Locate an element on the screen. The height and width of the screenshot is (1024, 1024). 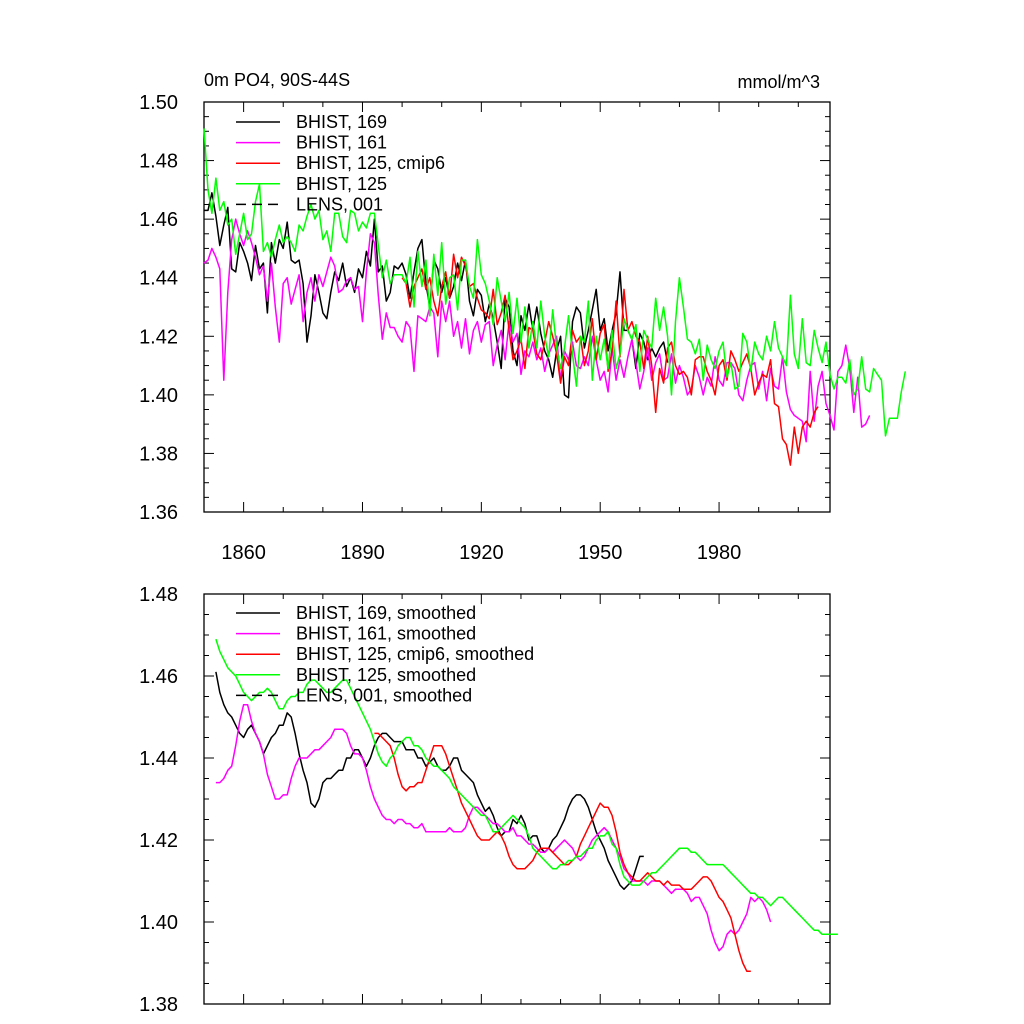
x-tick-label: 1920 is located at coordinates (481, 553).